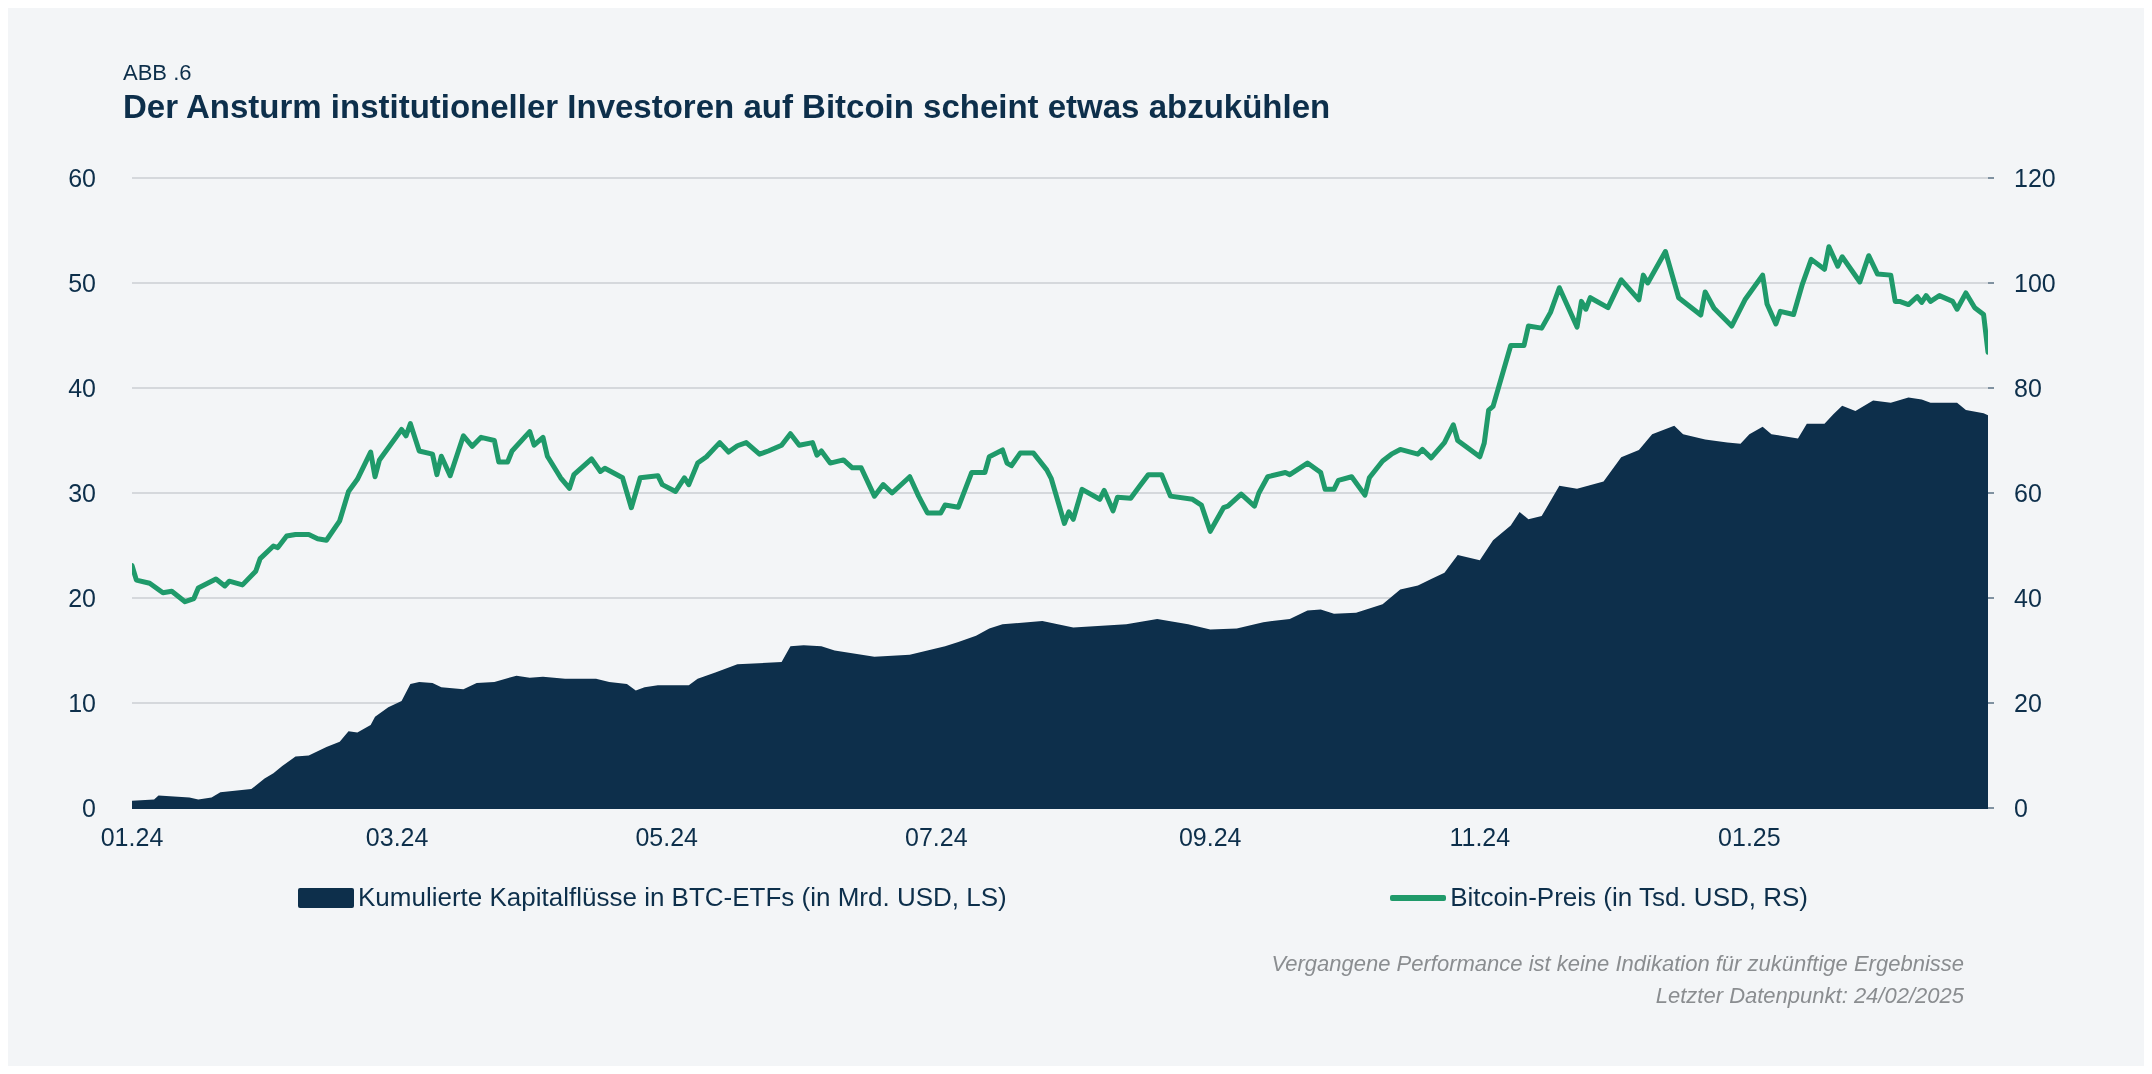 The image size is (2152, 1074). What do you see at coordinates (82, 492) in the screenshot?
I see `y-tick-label: 30` at bounding box center [82, 492].